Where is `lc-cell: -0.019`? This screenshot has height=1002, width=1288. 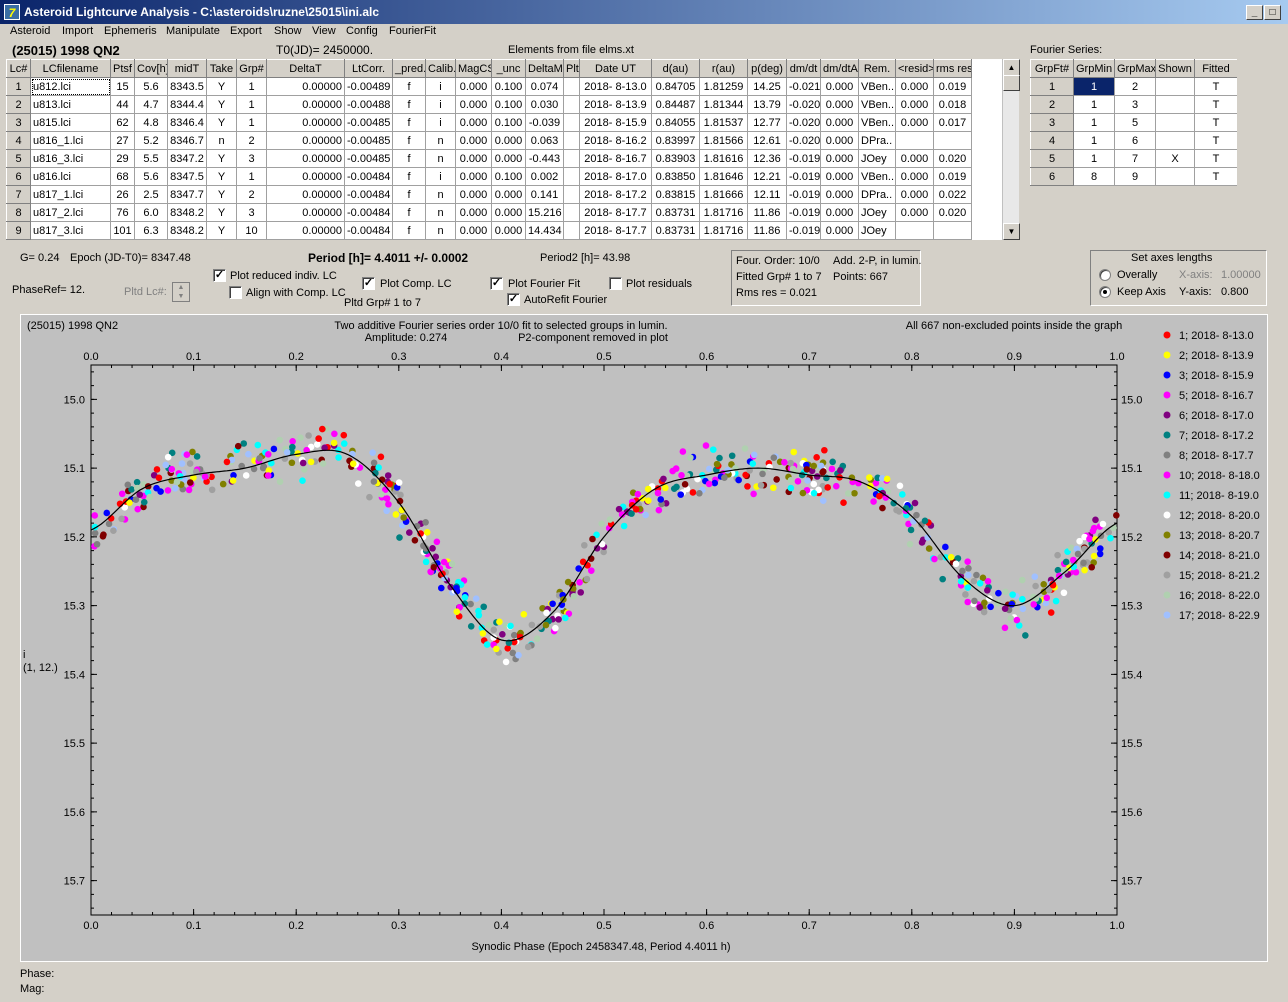 lc-cell: -0.019 is located at coordinates (803, 212).